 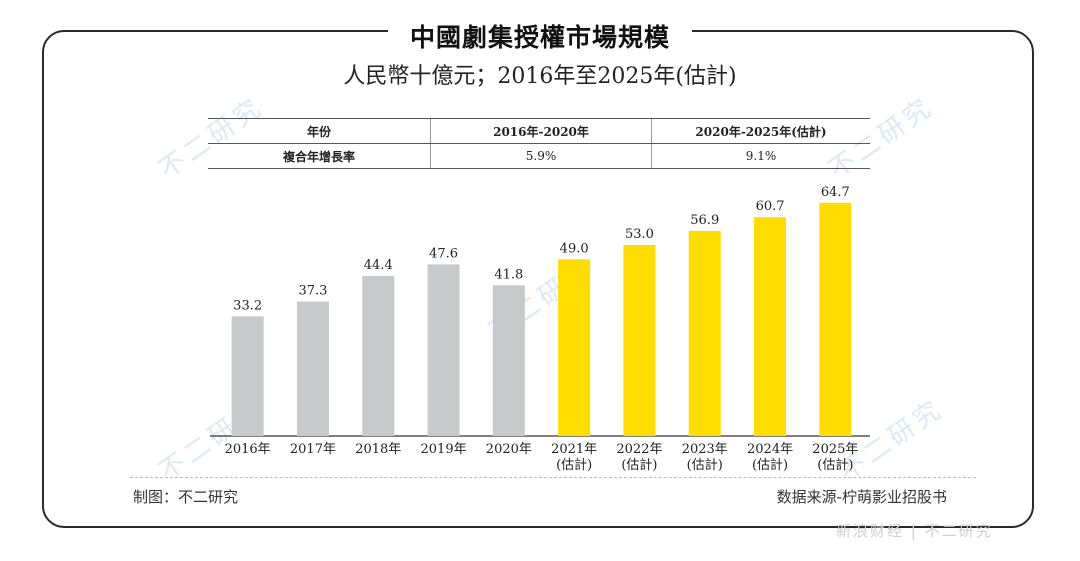 I want to click on bar-2024年, so click(x=770, y=326).